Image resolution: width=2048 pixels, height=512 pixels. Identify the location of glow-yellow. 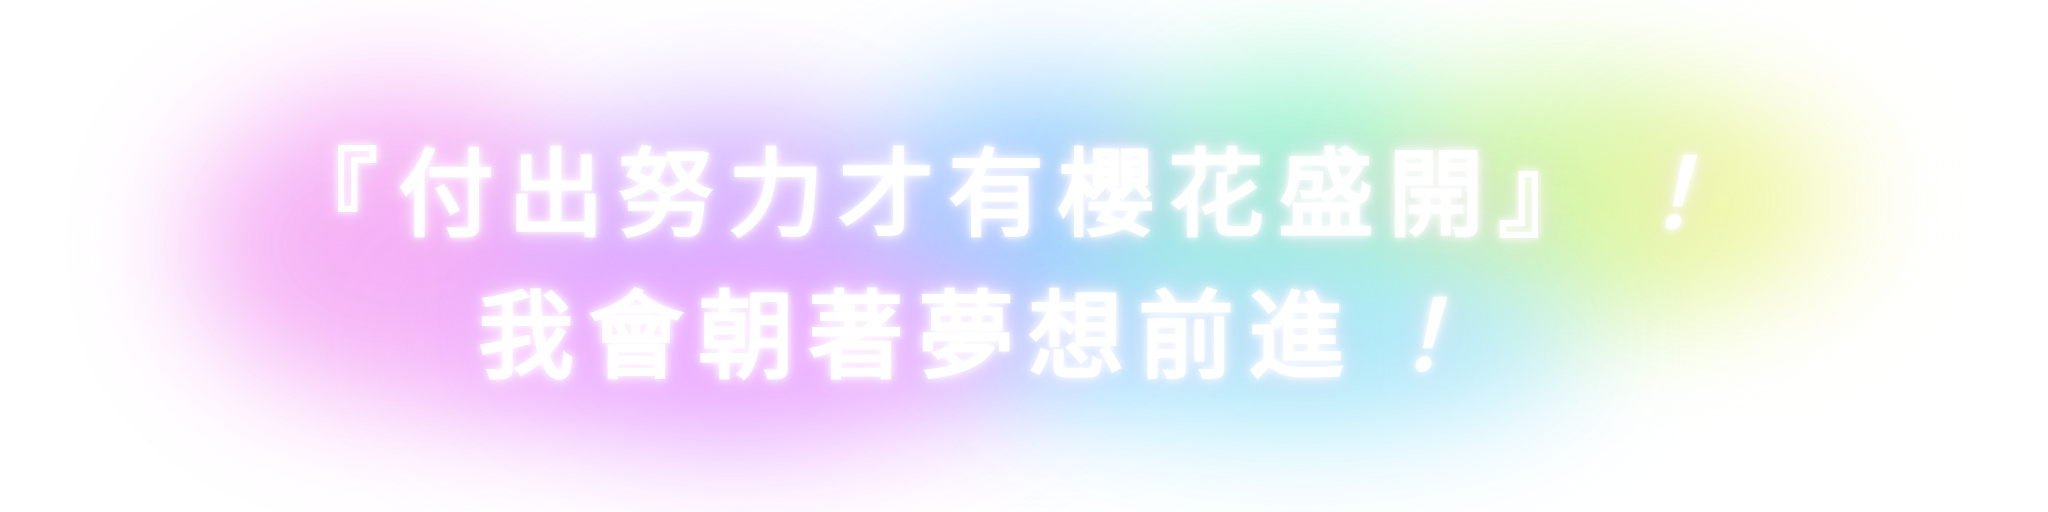
(1720, 200).